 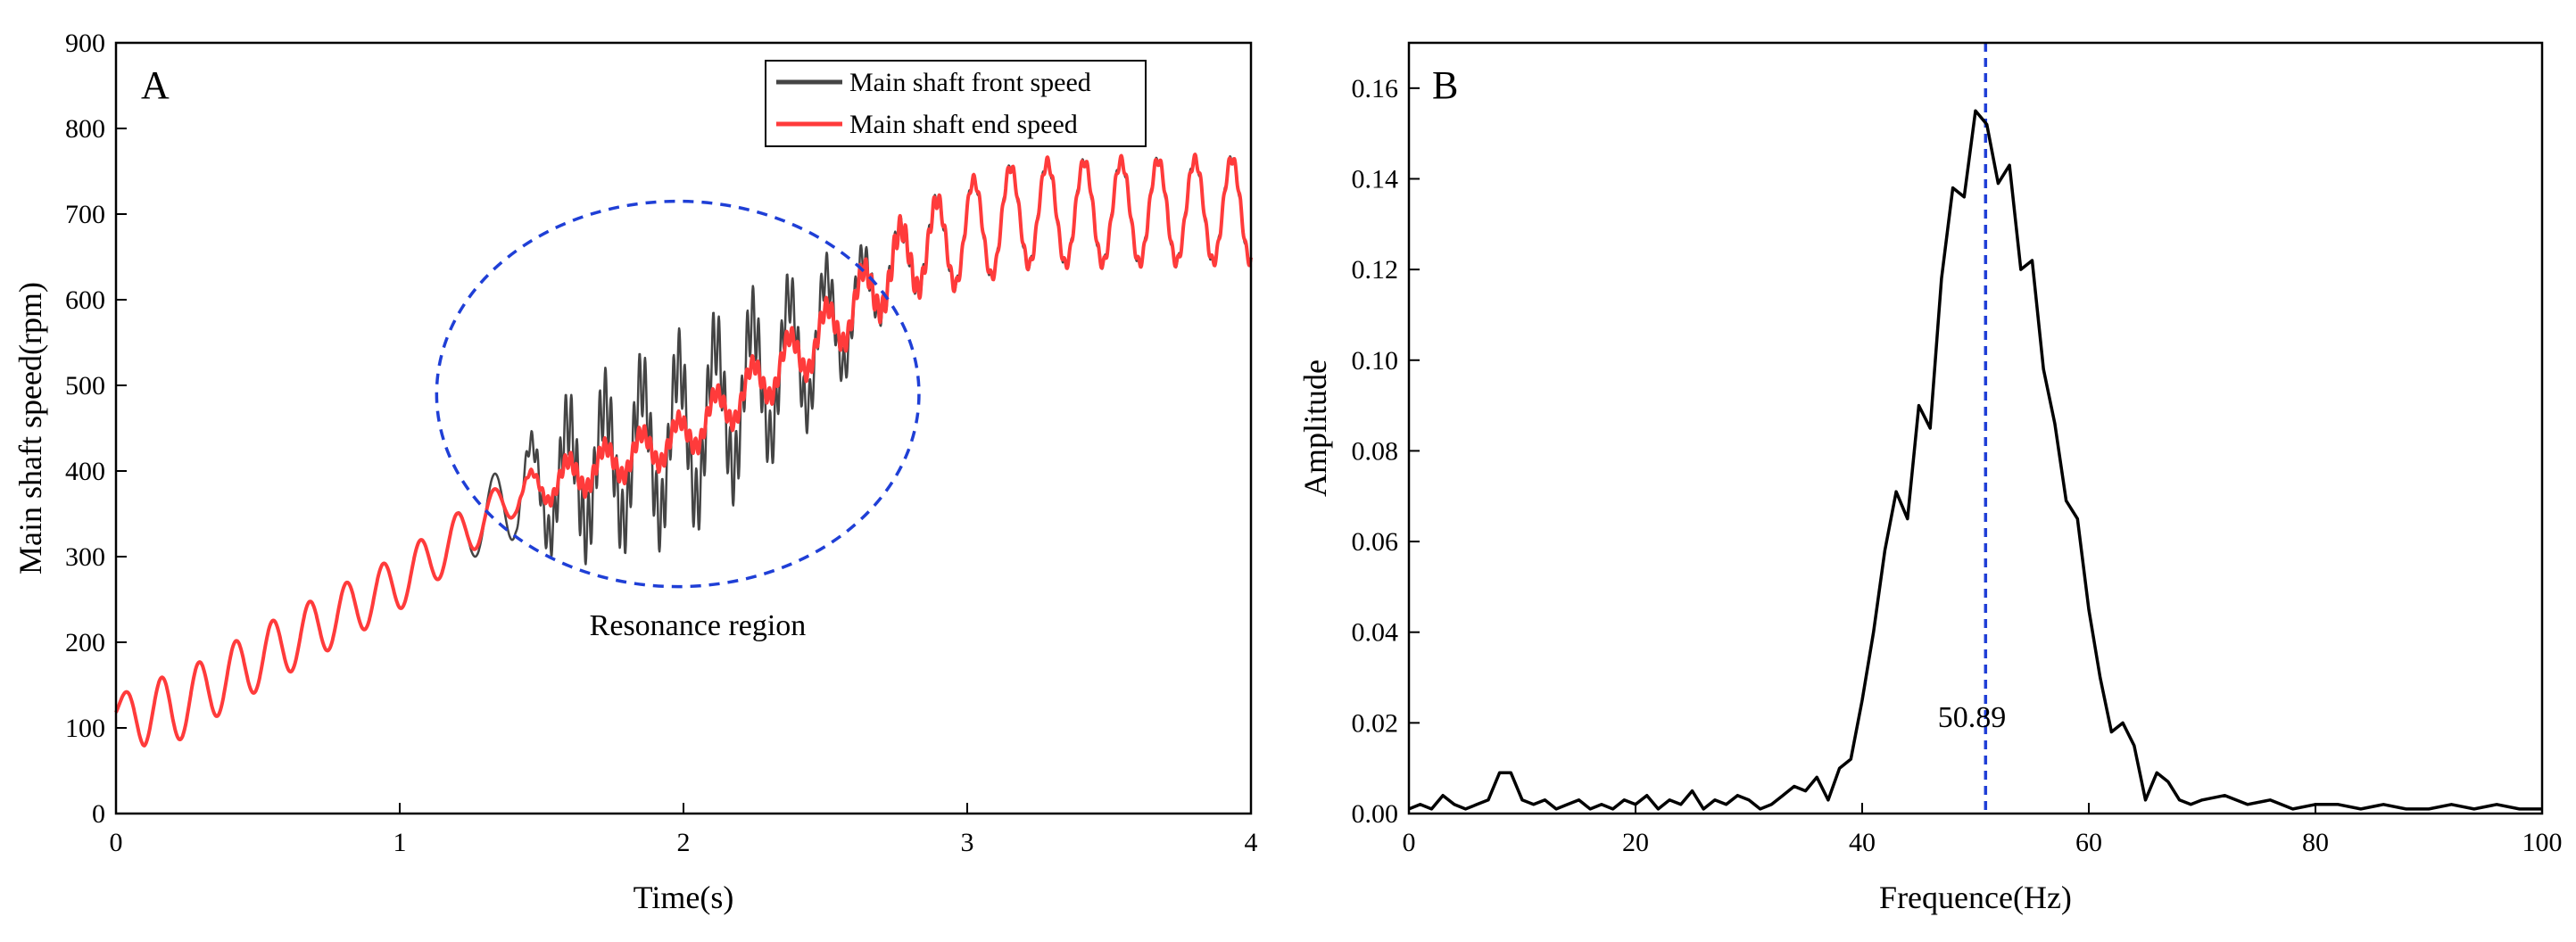 I want to click on panel-b-x-tick-label: 20, so click(x=1635, y=842).